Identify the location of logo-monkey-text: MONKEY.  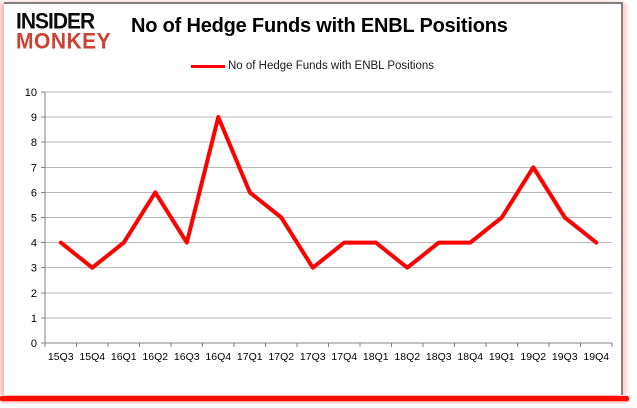
(64, 41).